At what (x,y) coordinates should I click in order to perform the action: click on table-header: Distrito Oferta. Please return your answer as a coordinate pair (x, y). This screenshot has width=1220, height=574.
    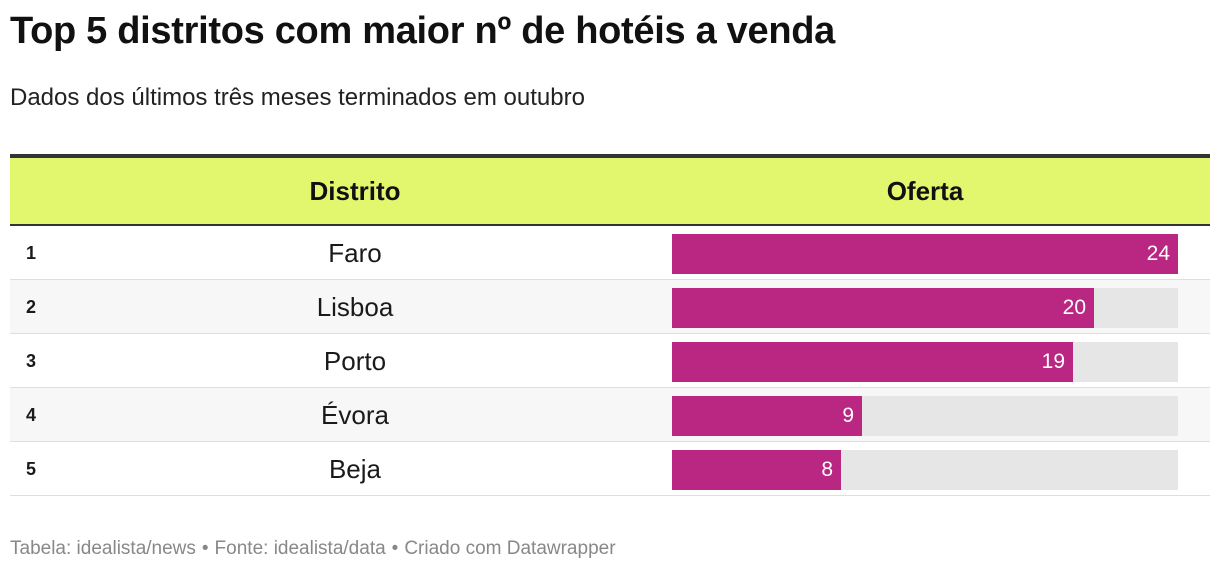
    Looking at the image, I should click on (610, 190).